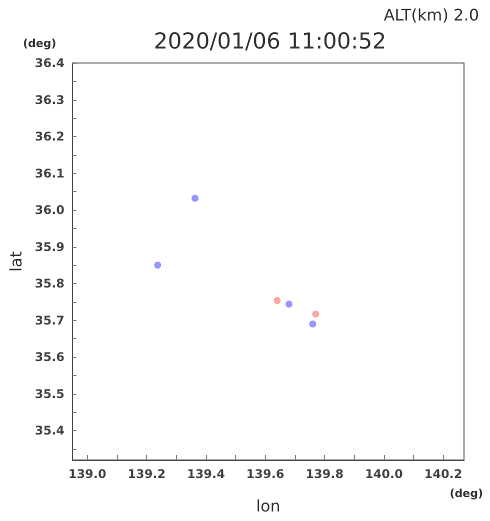  Describe the element at coordinates (49, 99) in the screenshot. I see `y-tick-label: 36.3` at that location.